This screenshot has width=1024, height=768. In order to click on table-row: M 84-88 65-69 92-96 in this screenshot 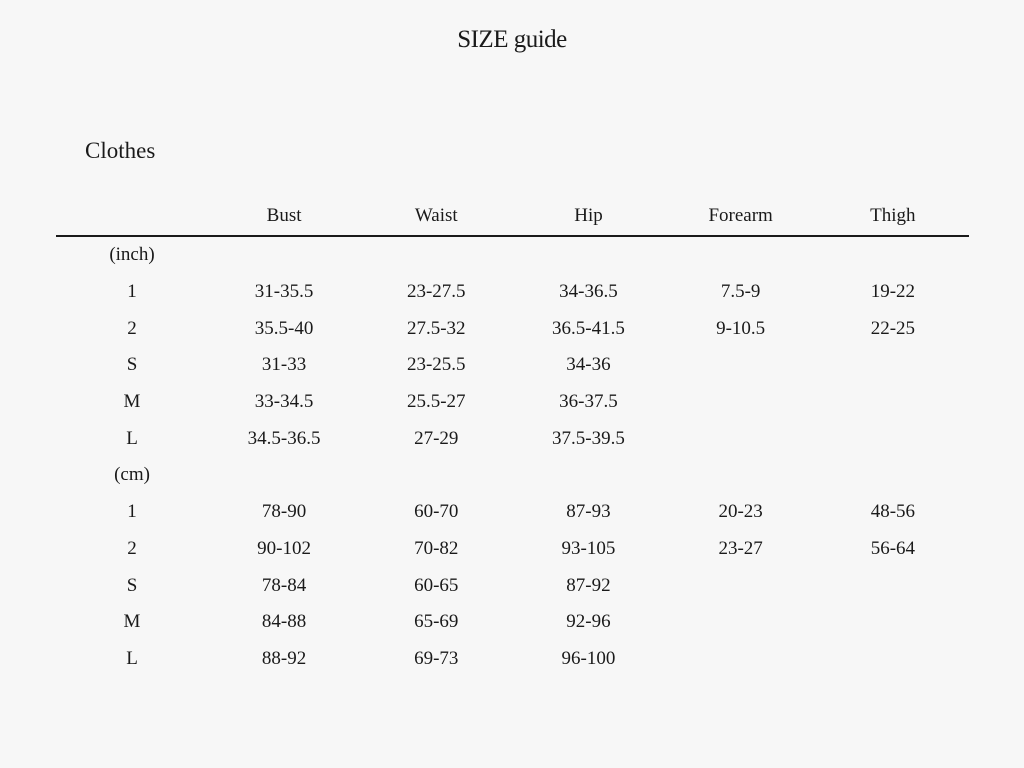, I will do `click(512, 622)`.